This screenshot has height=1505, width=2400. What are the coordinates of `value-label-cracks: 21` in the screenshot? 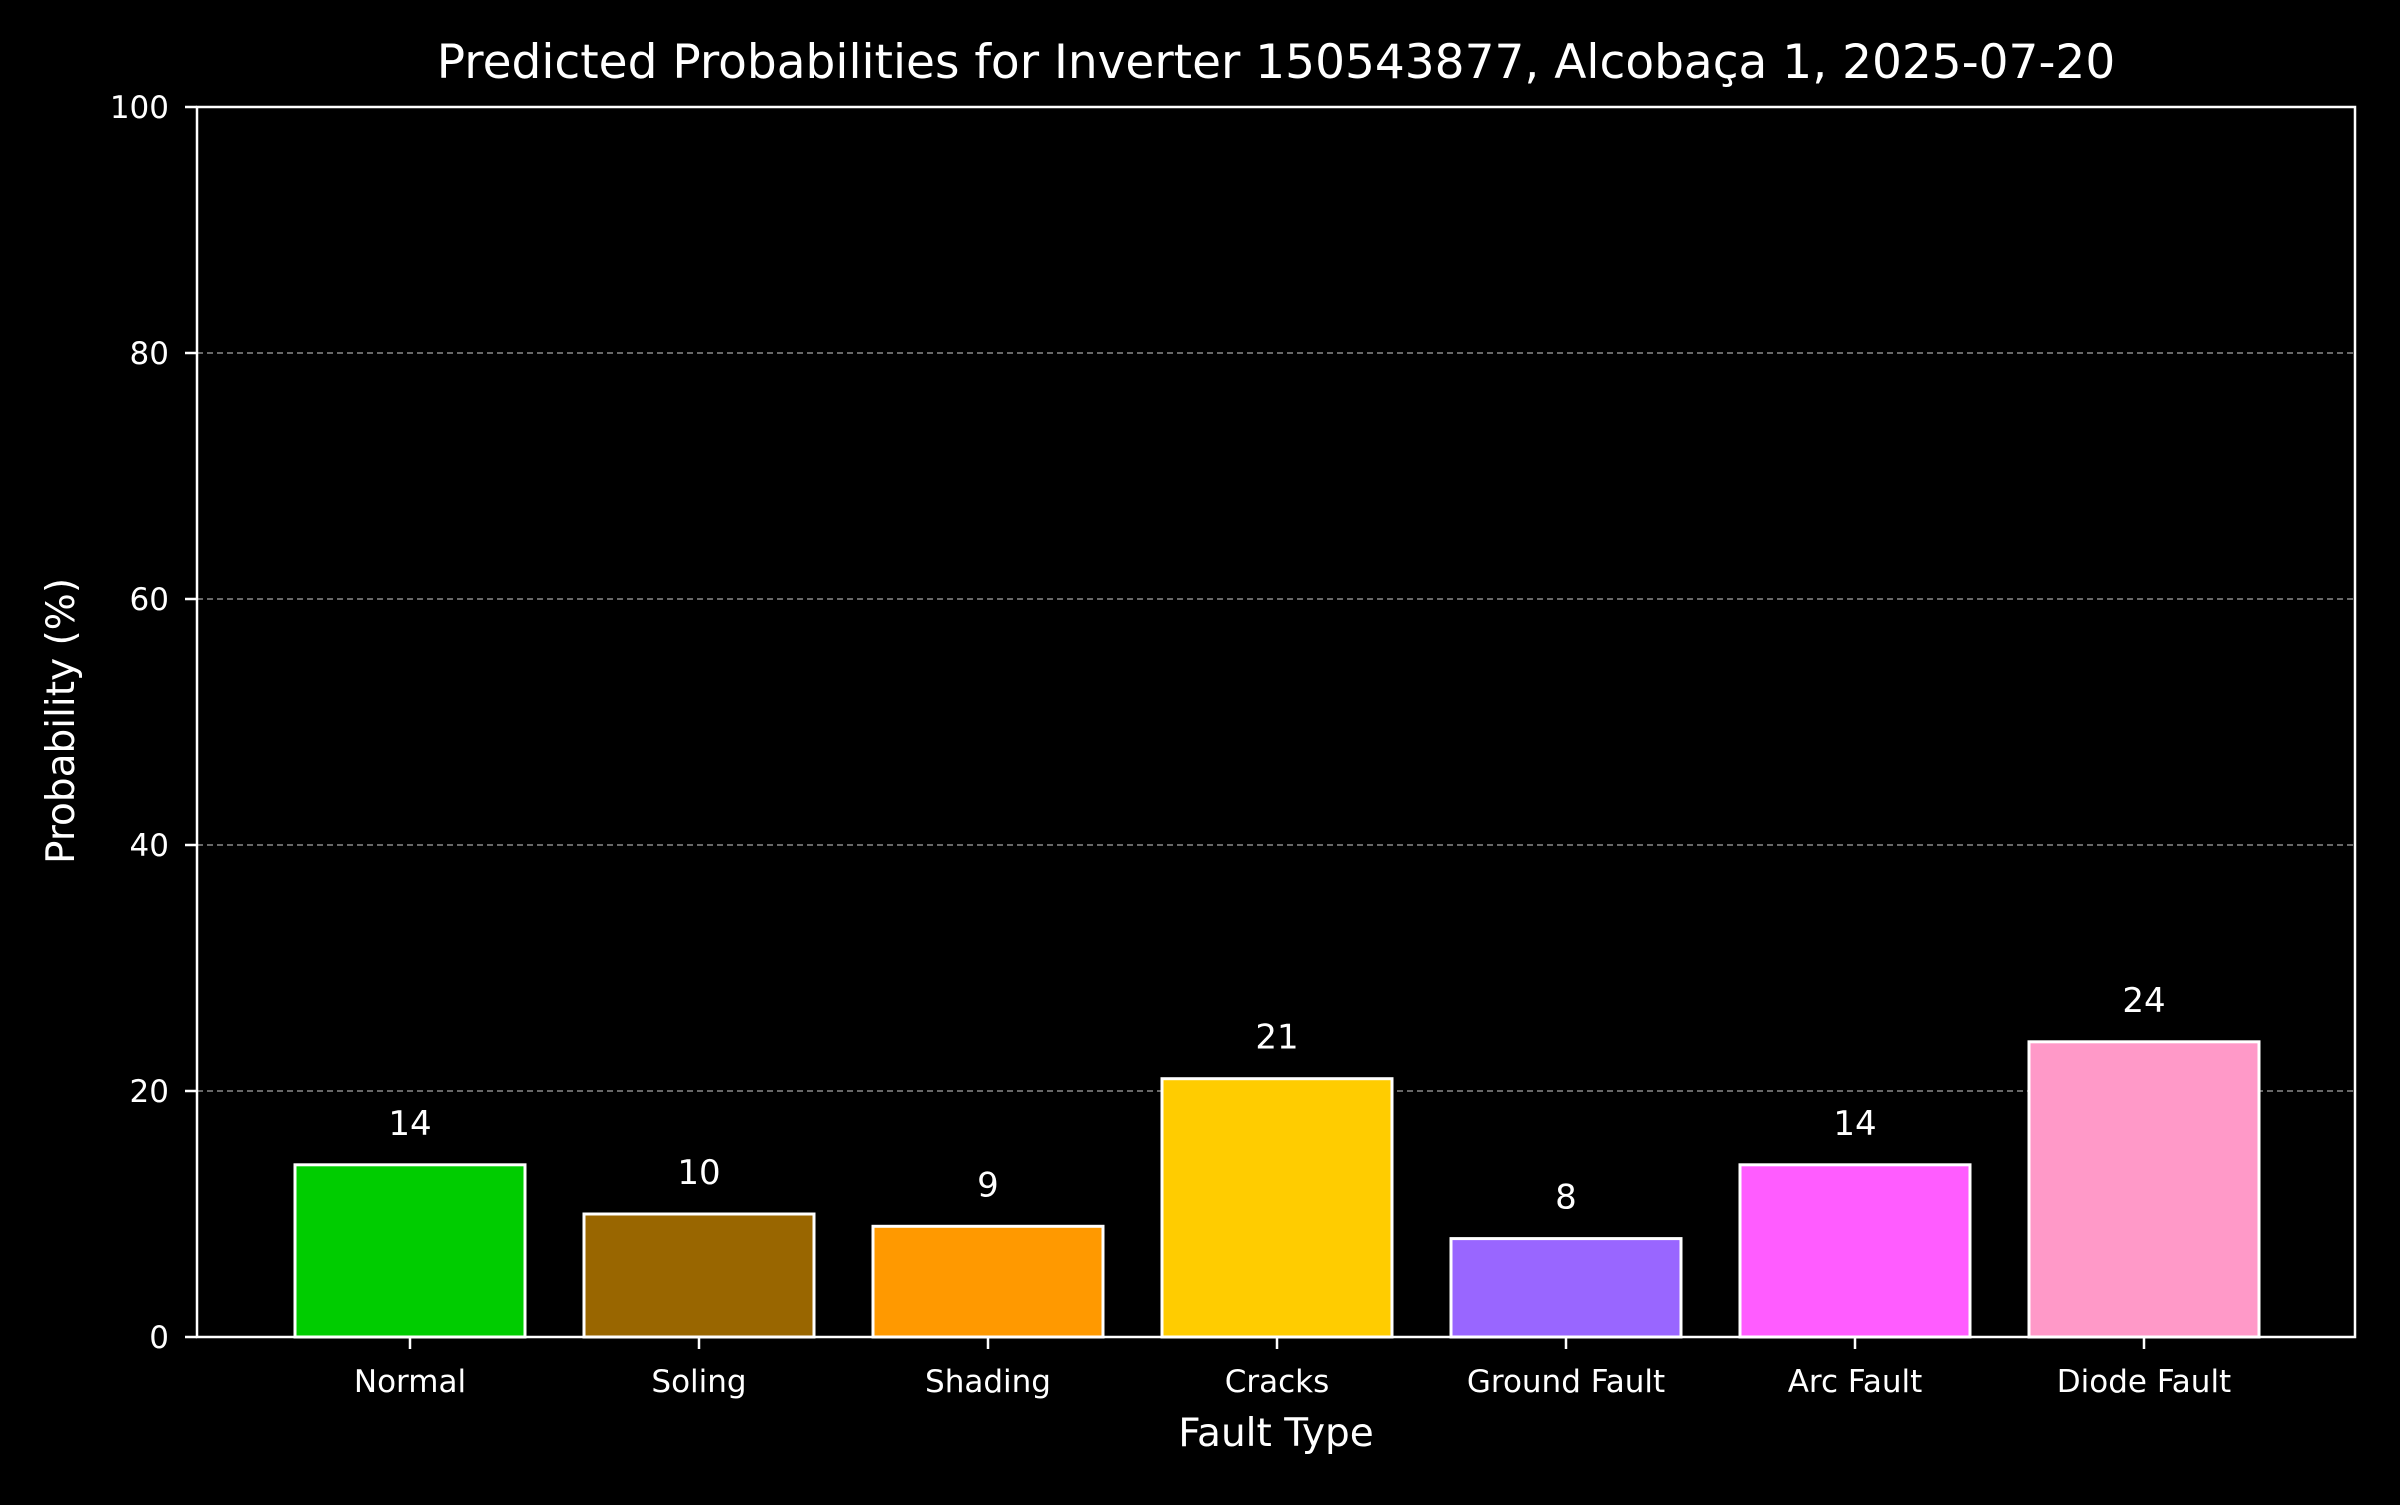 It's located at (1276, 1038).